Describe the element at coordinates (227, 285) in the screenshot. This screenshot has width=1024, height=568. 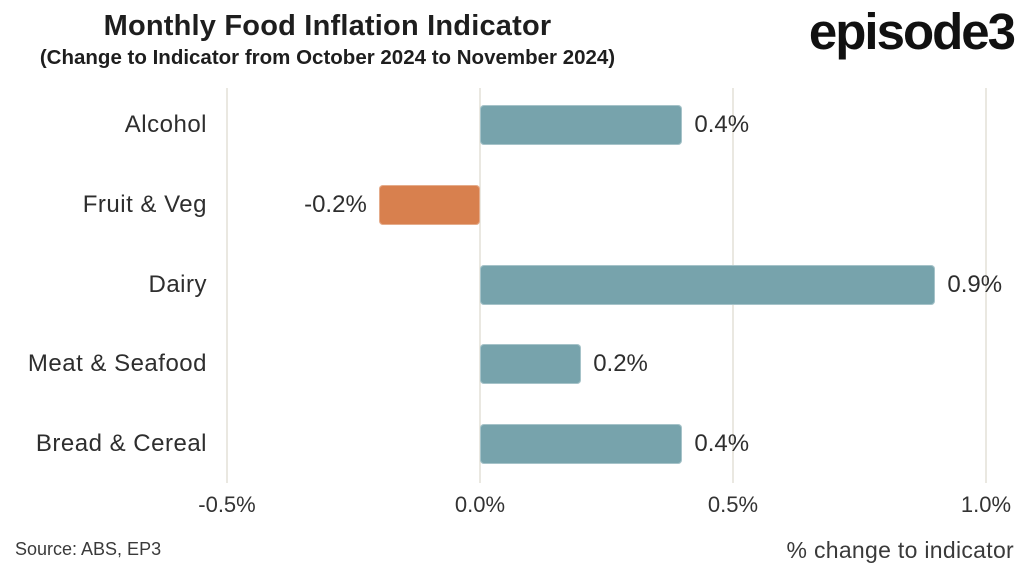
I see `gridline--0.5%` at that location.